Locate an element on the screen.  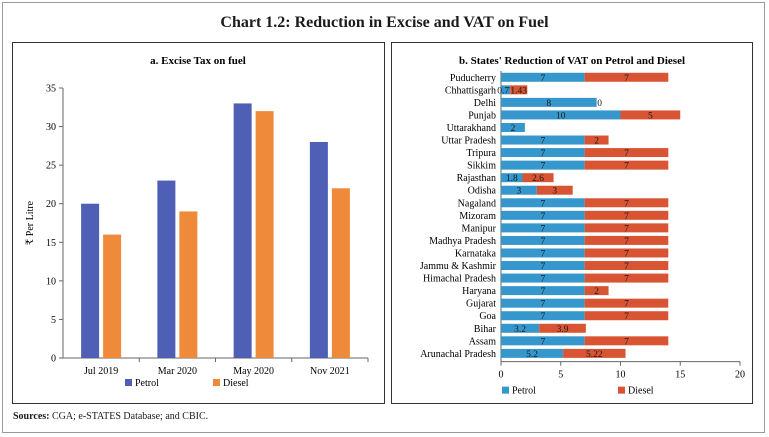
legend-label-diesel: Diesel is located at coordinates (236, 383).